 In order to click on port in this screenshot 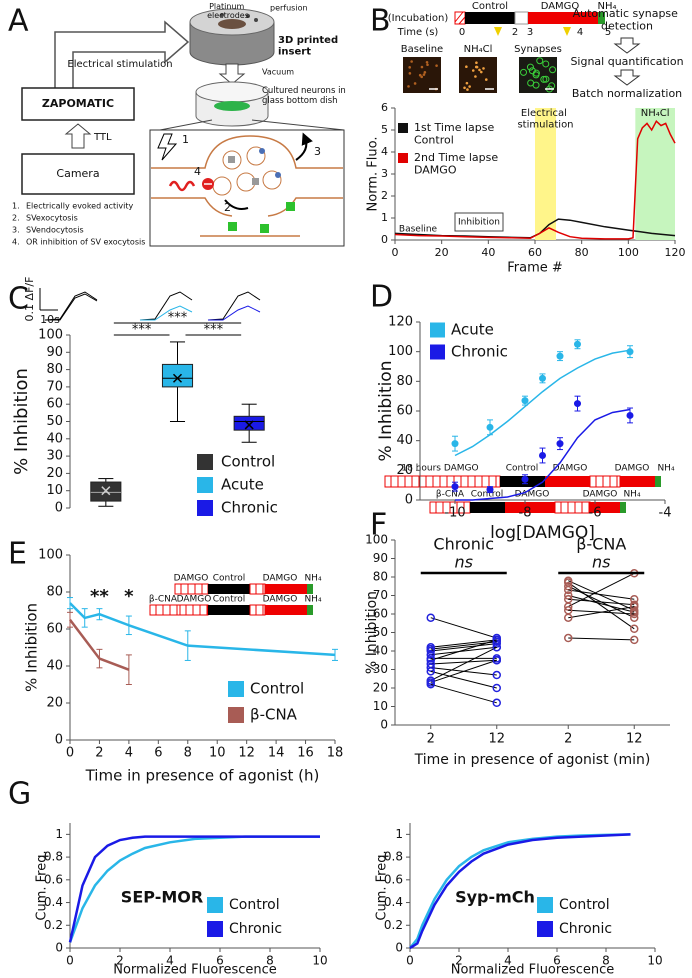, I will do `click(248, 16)`.